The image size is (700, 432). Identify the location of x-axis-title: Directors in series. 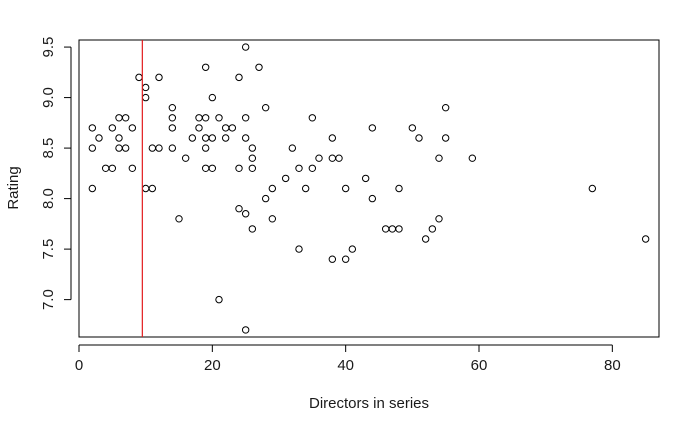
(369, 403).